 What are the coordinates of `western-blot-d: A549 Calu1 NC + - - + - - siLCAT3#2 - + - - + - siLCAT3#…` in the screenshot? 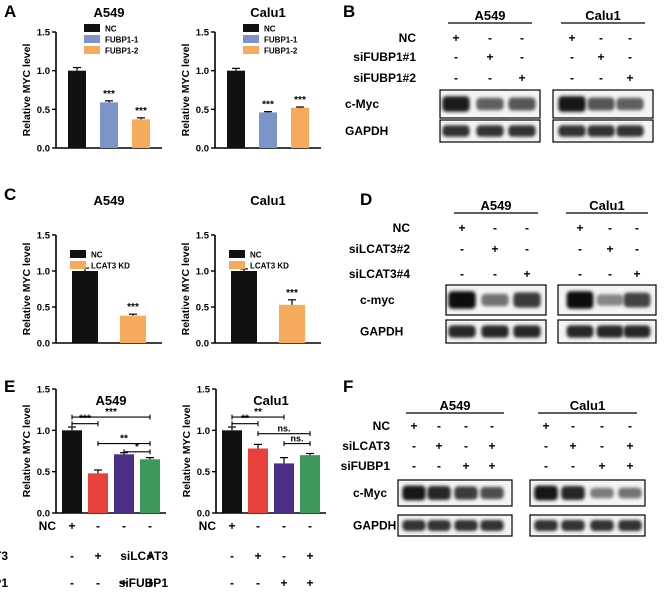 It's located at (503, 271).